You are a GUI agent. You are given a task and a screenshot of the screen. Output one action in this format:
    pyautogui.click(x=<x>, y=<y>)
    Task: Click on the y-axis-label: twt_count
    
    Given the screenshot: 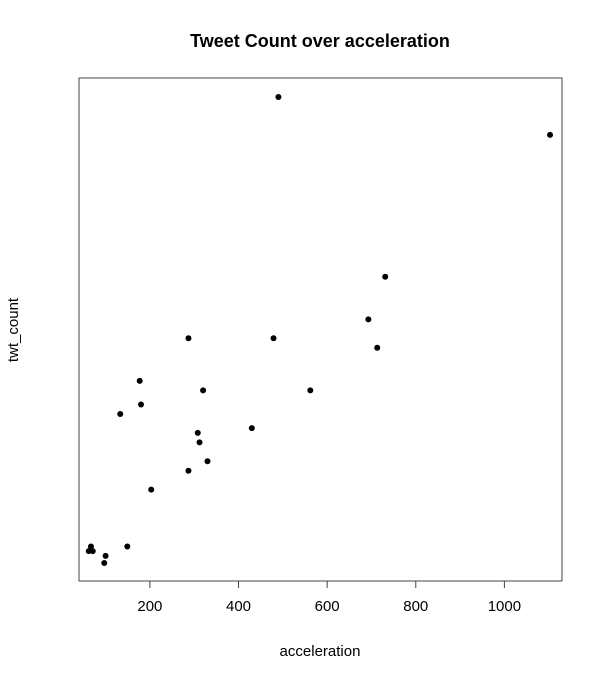 What is the action you would take?
    pyautogui.click(x=13, y=329)
    